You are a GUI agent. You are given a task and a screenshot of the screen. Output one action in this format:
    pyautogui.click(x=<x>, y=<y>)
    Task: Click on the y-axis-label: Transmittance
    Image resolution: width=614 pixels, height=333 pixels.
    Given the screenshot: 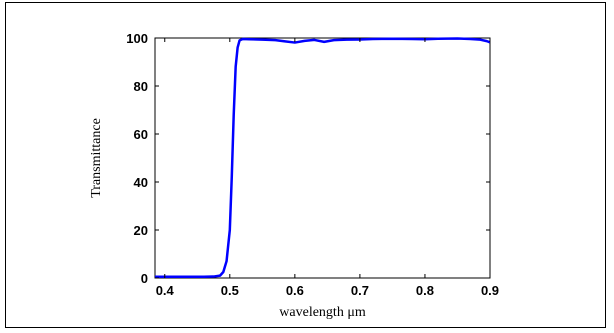 What is the action you would take?
    pyautogui.click(x=96, y=158)
    